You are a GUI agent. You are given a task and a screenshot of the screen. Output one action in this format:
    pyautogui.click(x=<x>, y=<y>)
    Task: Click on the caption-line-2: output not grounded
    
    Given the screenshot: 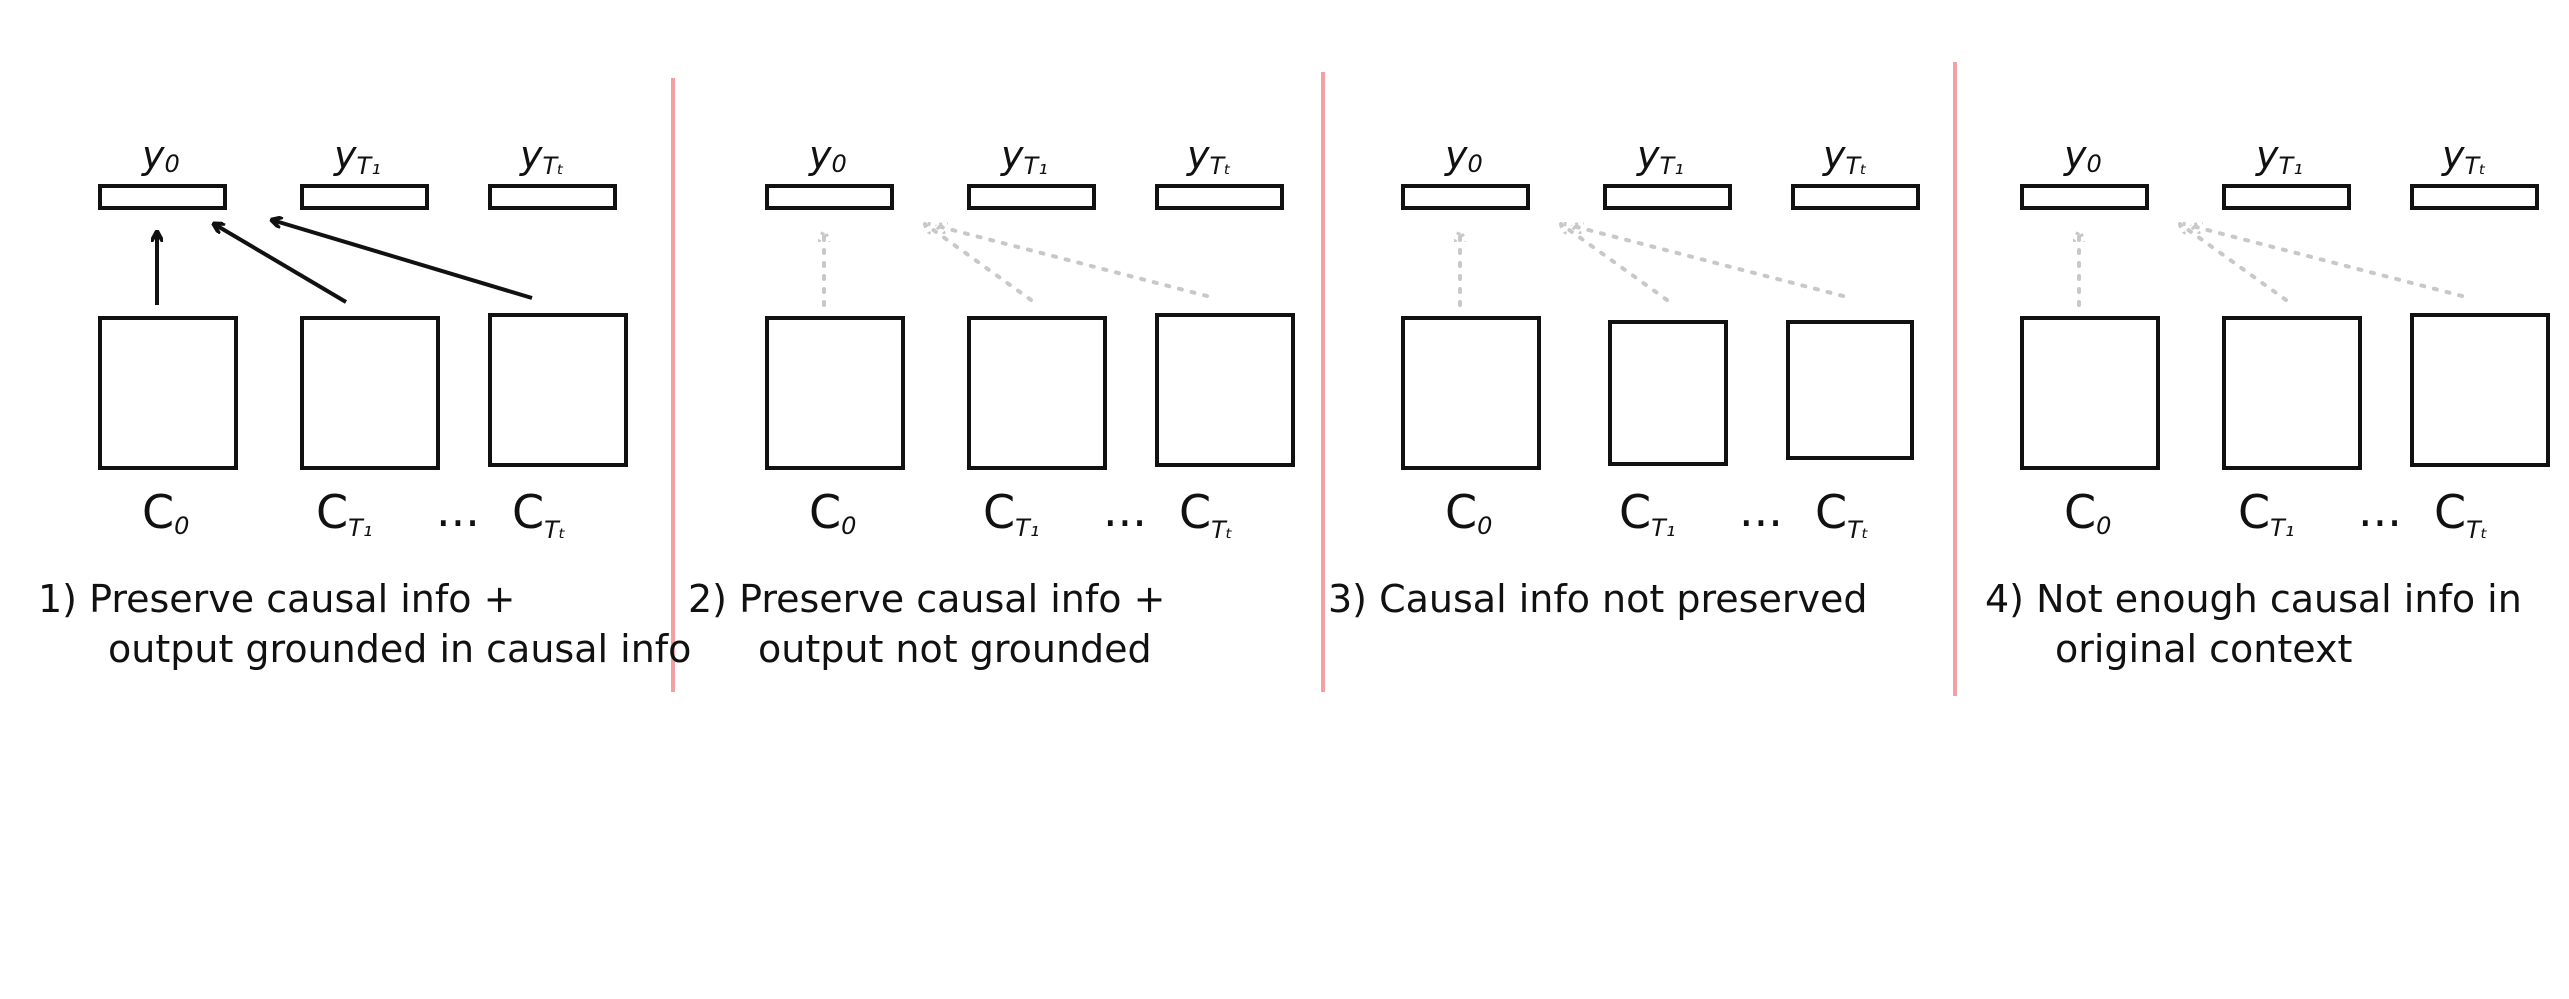 What is the action you would take?
    pyautogui.click(x=955, y=649)
    